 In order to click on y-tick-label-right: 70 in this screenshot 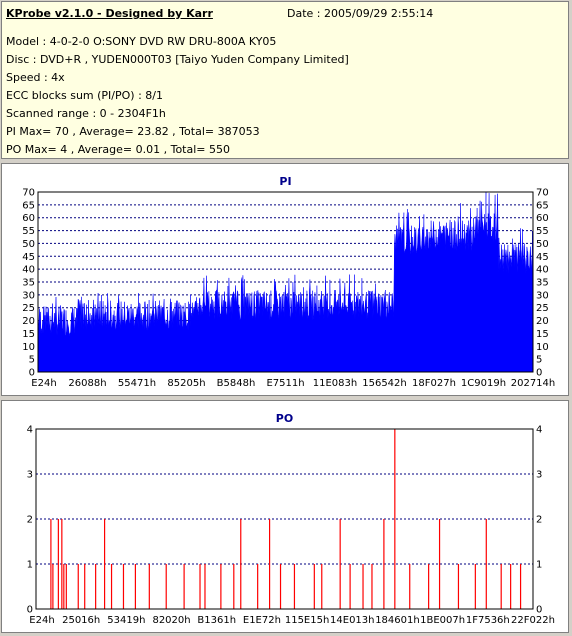, I will do `click(542, 193)`.